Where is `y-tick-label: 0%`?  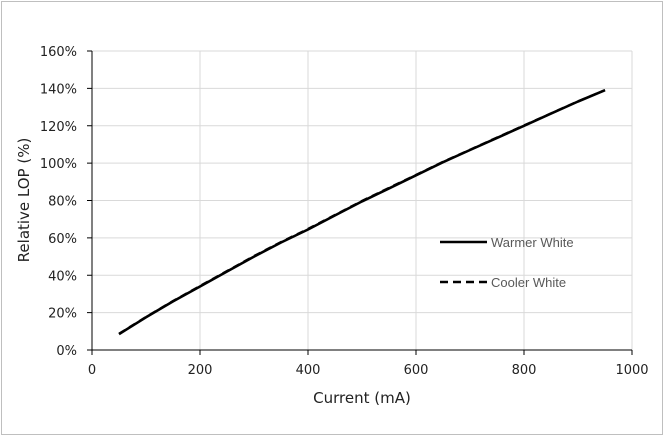
y-tick-label: 0% is located at coordinates (66, 351).